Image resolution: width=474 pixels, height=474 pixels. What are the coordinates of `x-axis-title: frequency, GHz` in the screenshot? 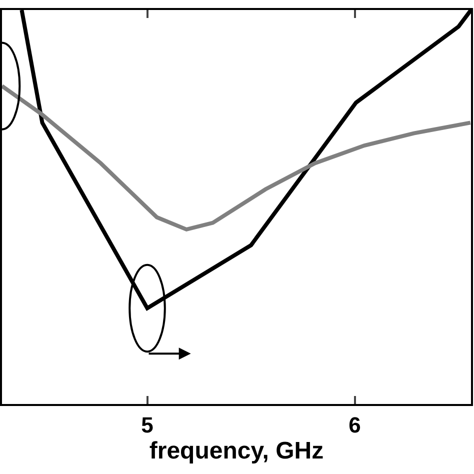 It's located at (236, 450).